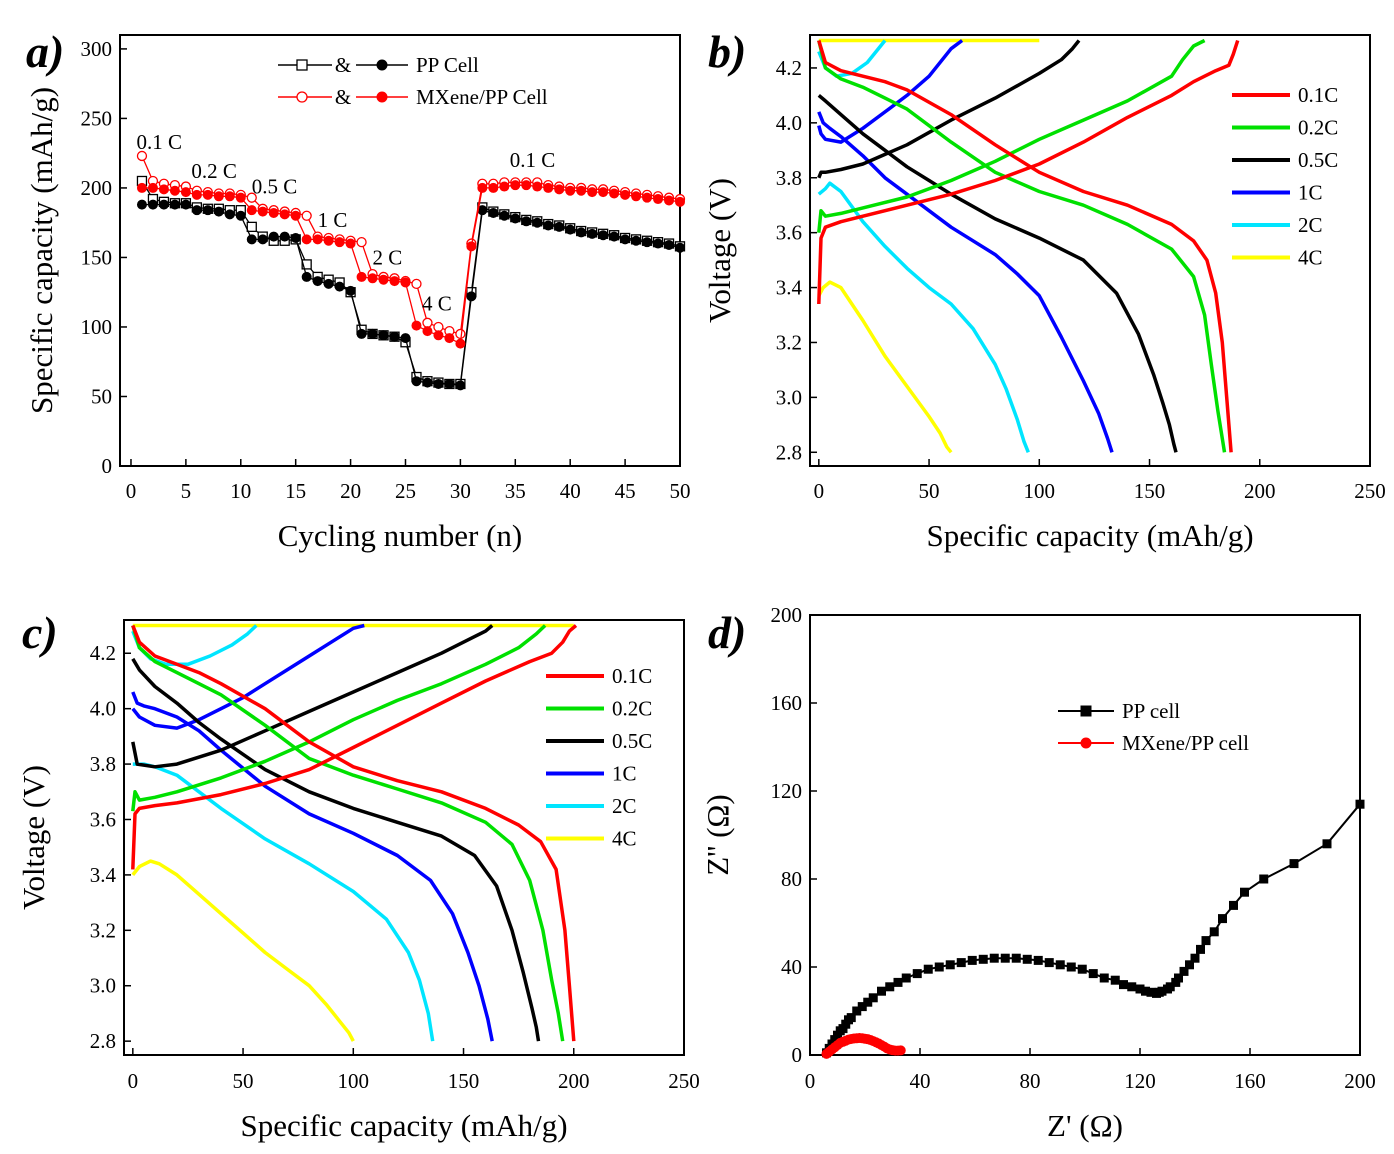 The height and width of the screenshot is (1154, 1394). What do you see at coordinates (789, 68) in the screenshot?
I see `y-tick-label: 4.2` at bounding box center [789, 68].